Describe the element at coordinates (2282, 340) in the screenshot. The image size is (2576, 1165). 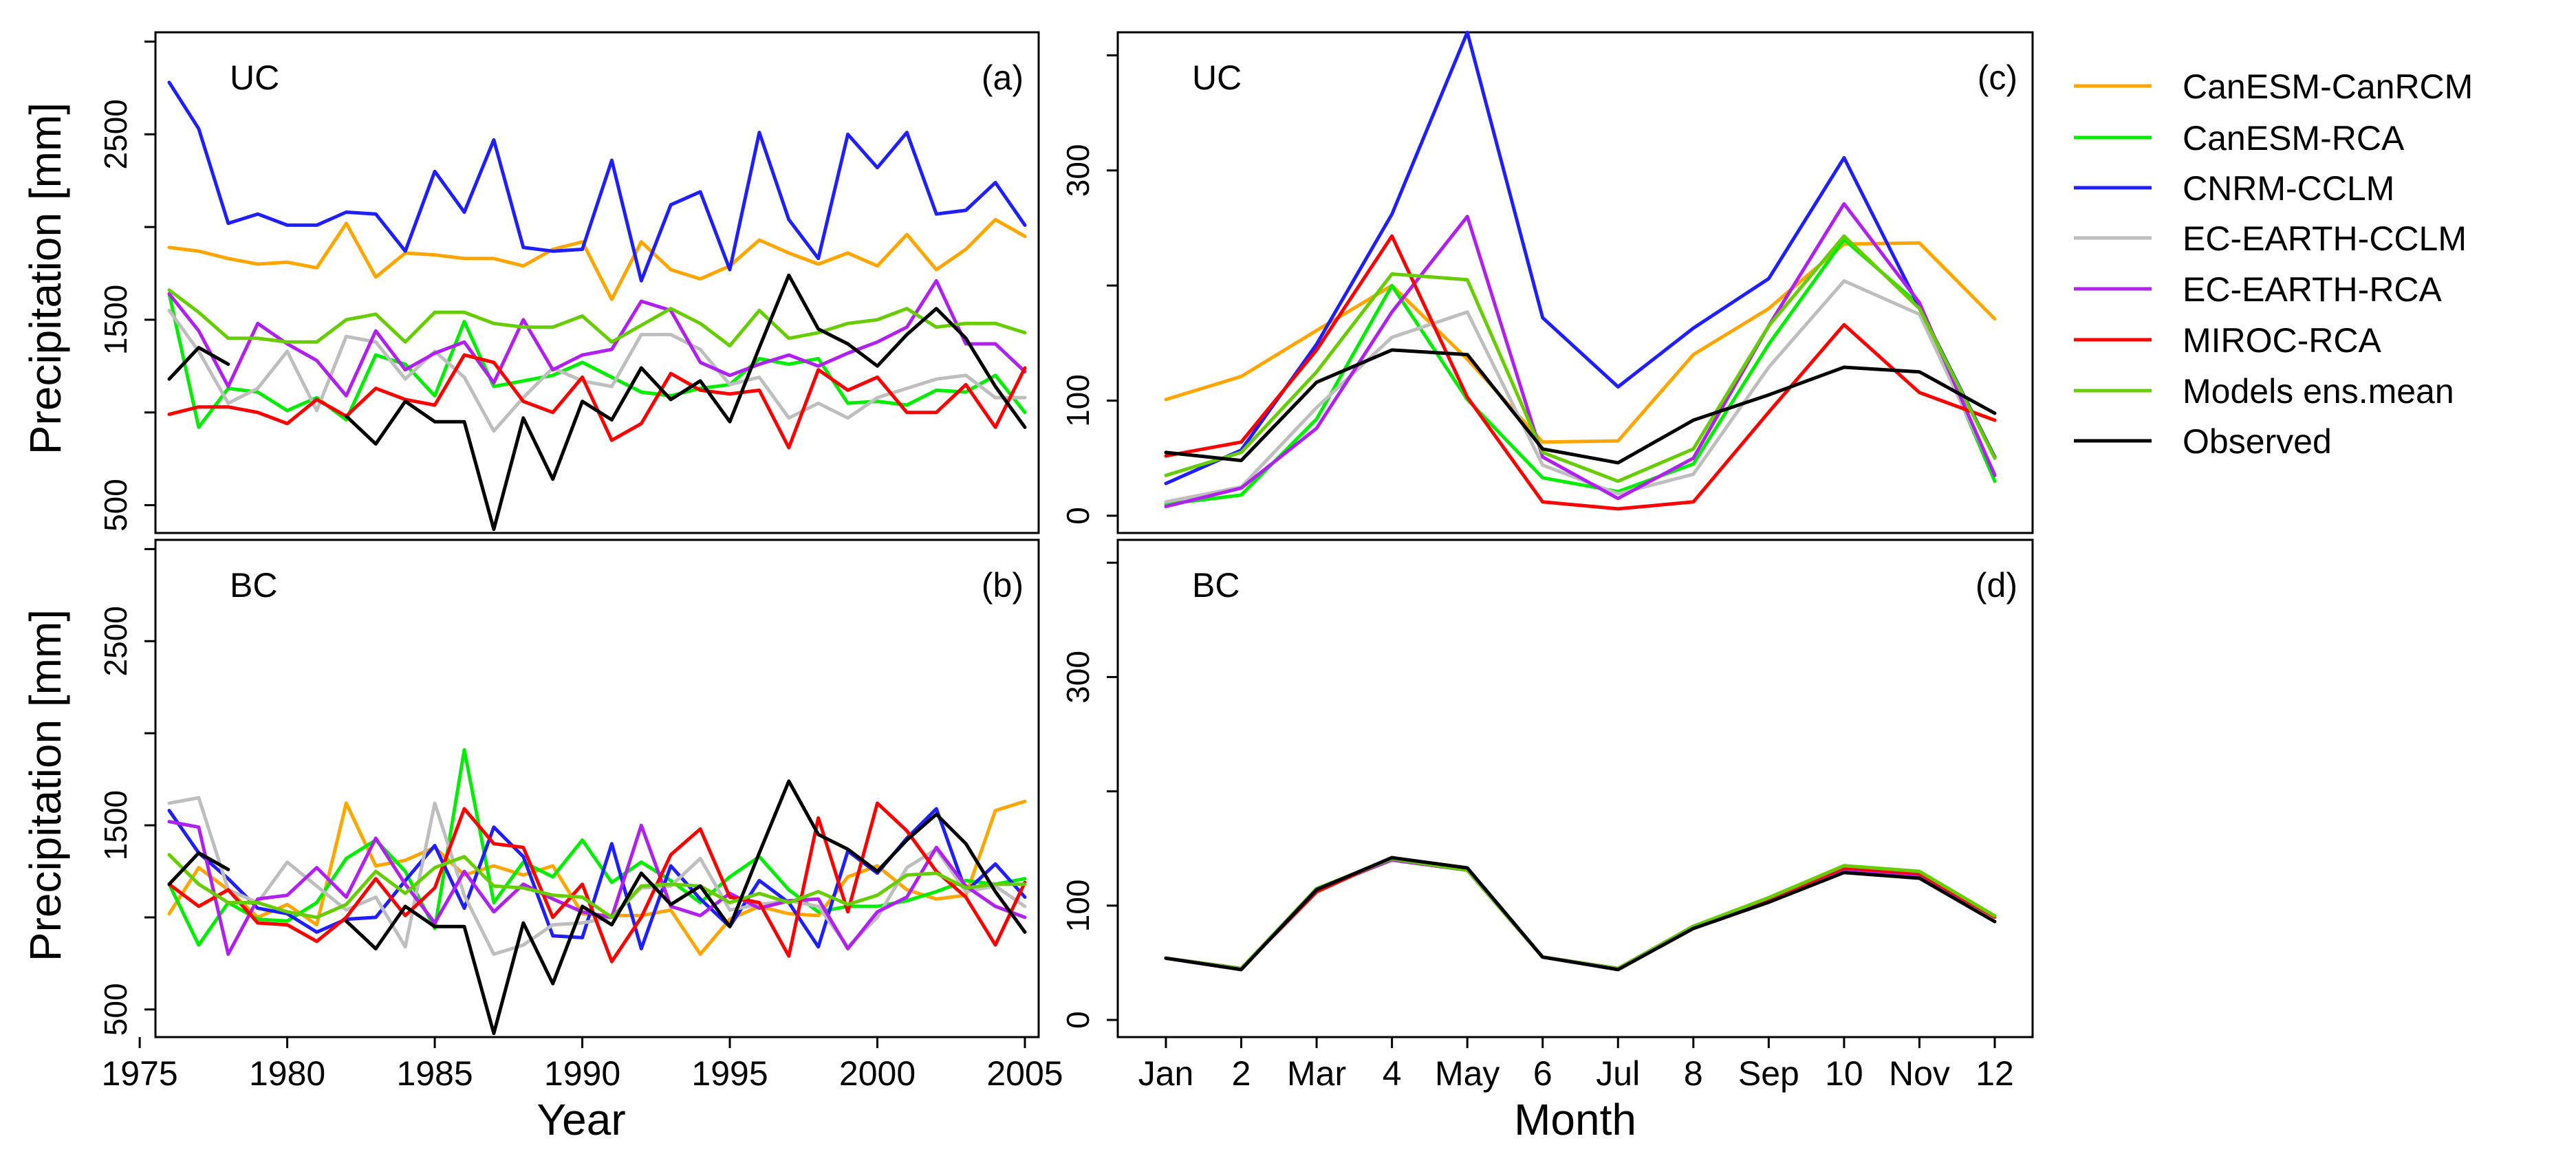
I see `legend-label: MIROC-RCA` at that location.